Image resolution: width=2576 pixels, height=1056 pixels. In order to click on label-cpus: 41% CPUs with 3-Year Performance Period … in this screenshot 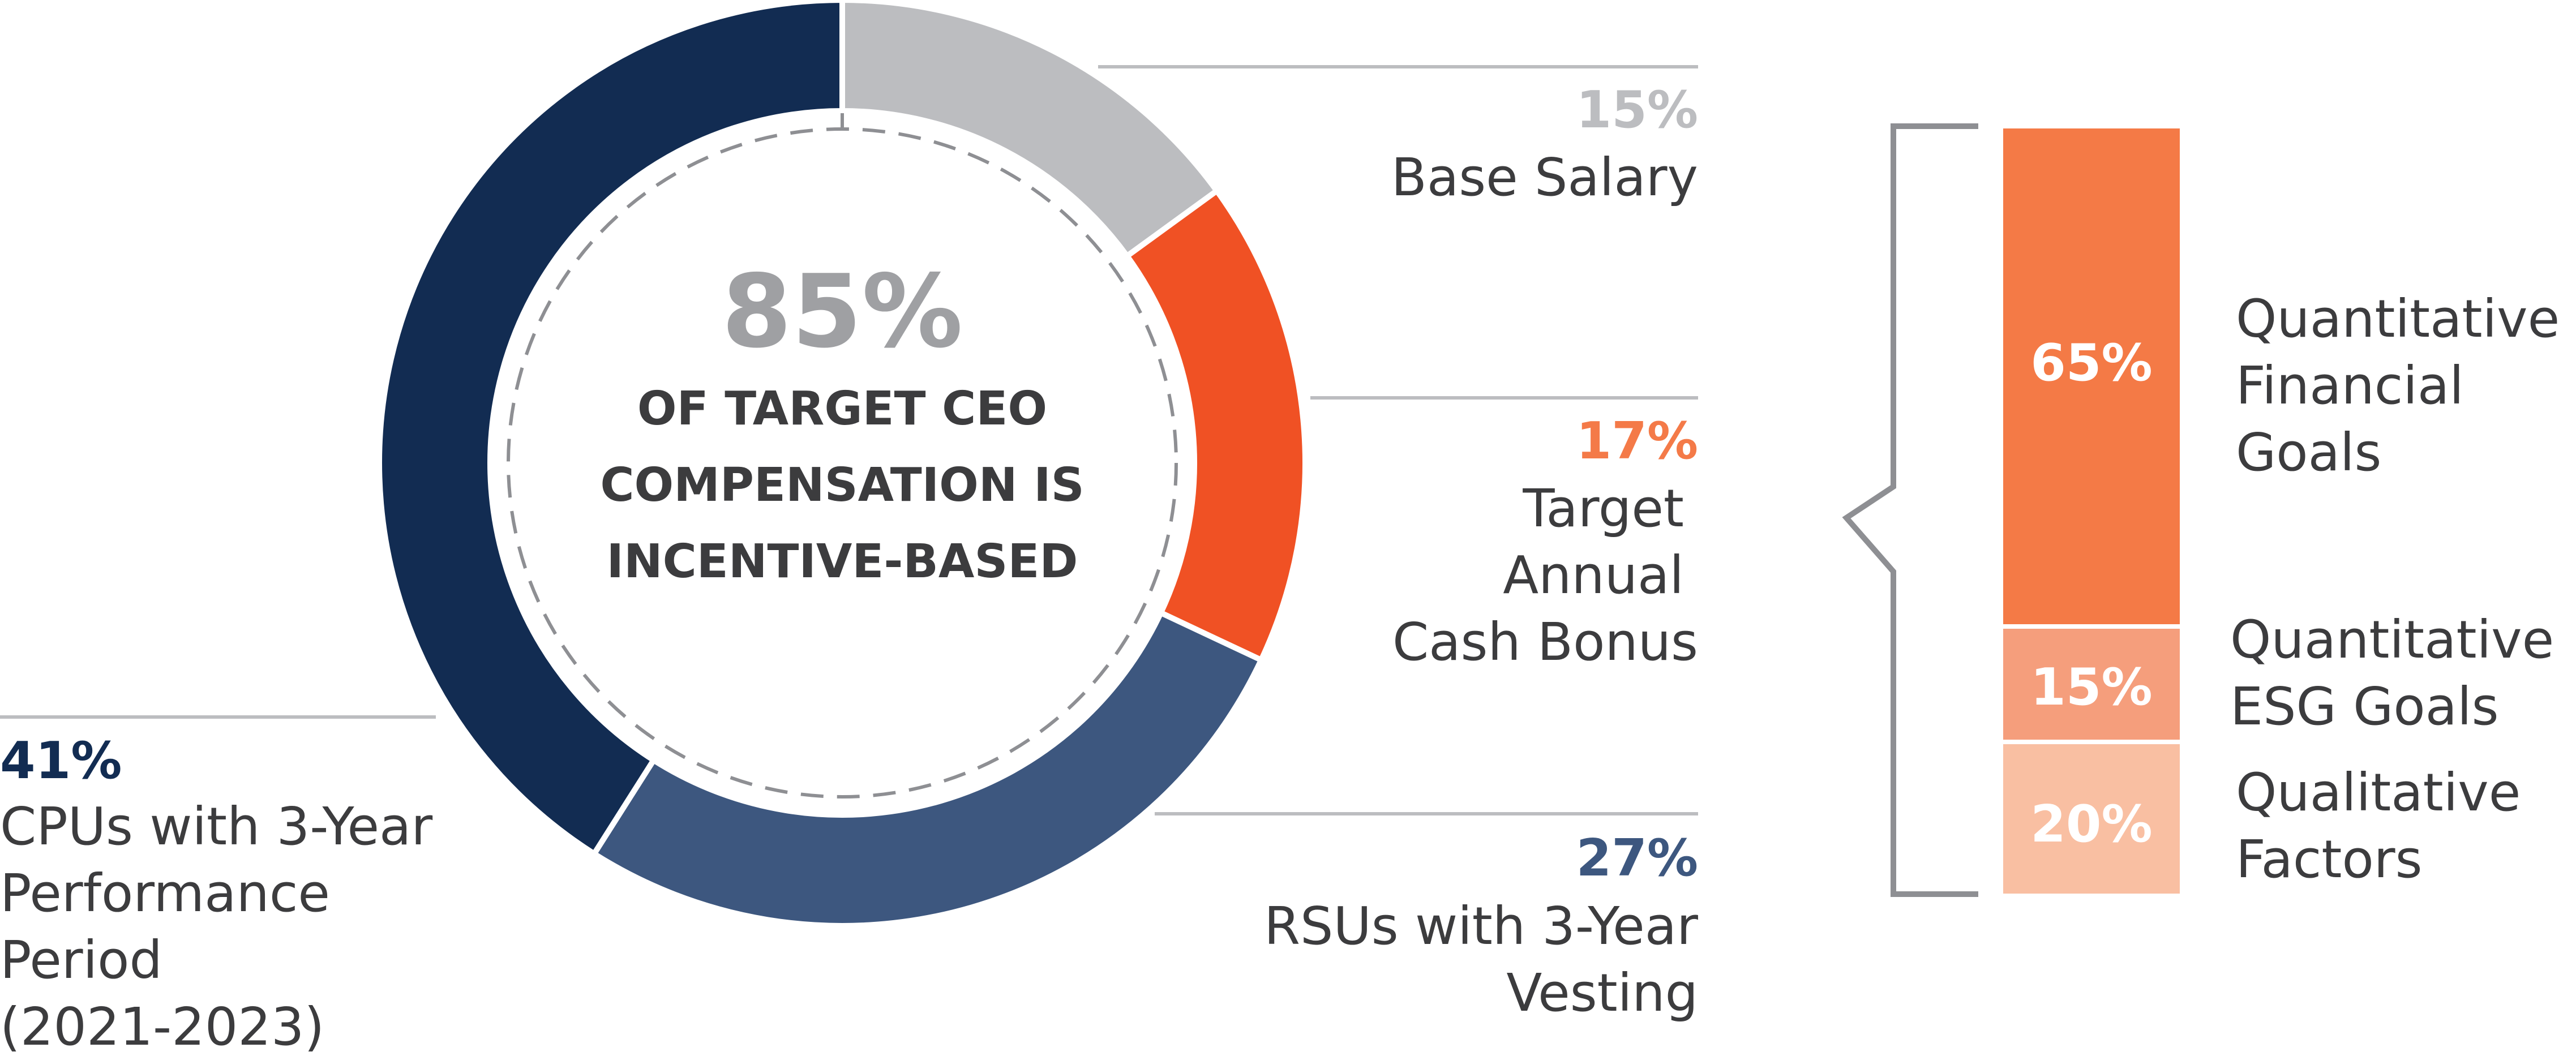, I will do `click(216, 894)`.